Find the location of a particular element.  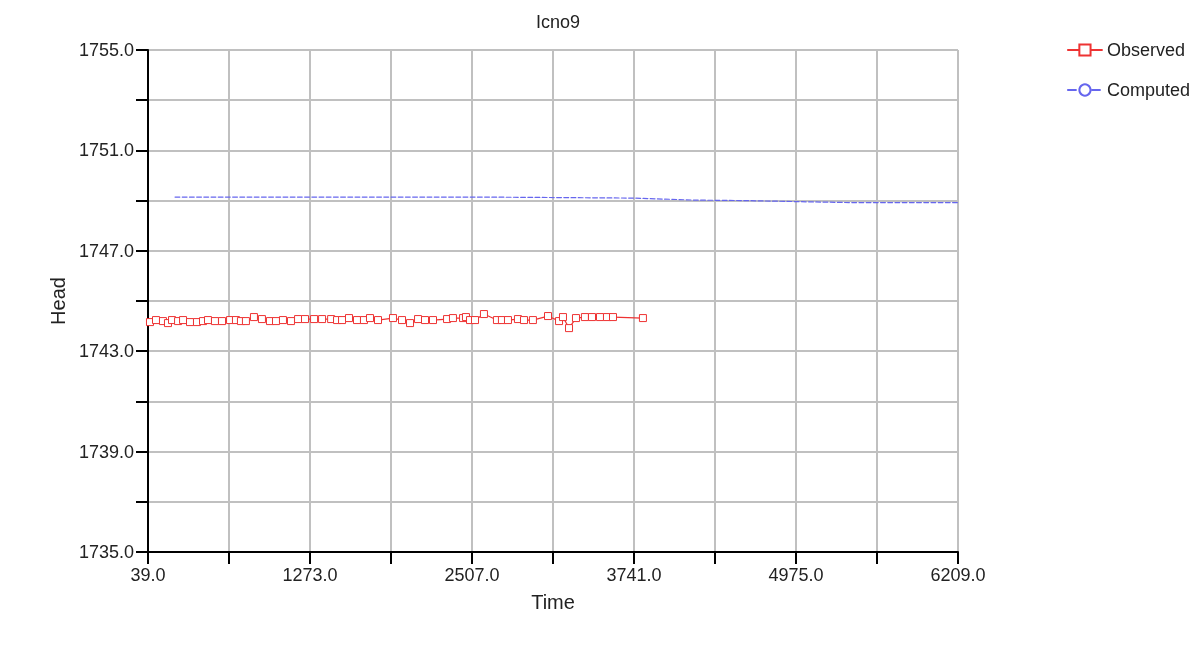

y-tick-label: 1755.0 is located at coordinates (106, 50).